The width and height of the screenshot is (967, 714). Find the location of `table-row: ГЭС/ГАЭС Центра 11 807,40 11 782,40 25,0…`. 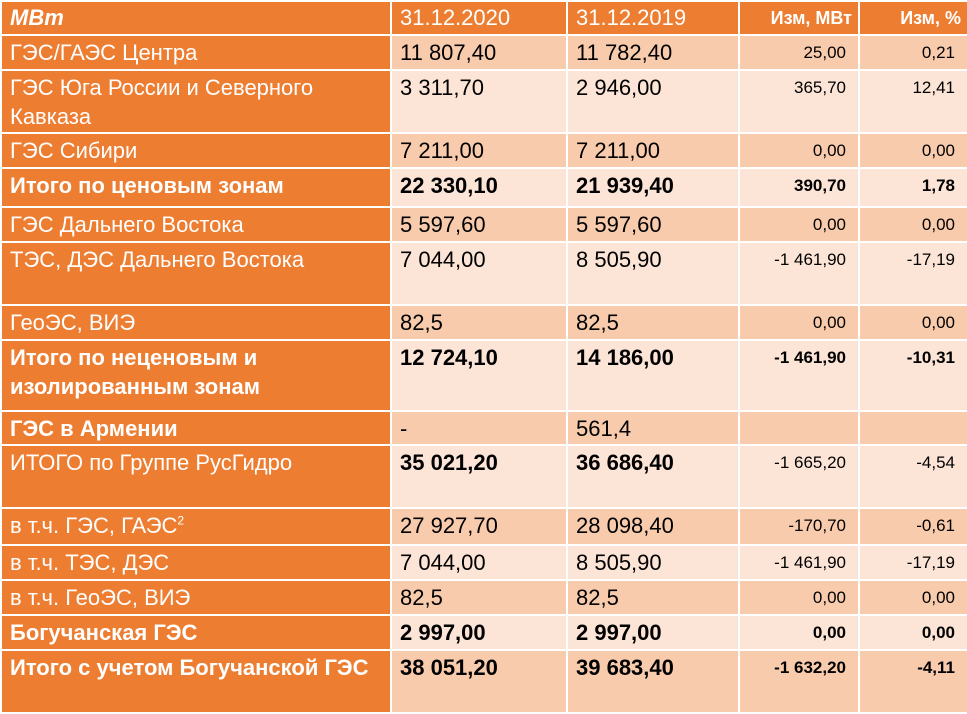

table-row: ГЭС/ГАЭС Центра 11 807,40 11 782,40 25,0… is located at coordinates (483, 52).